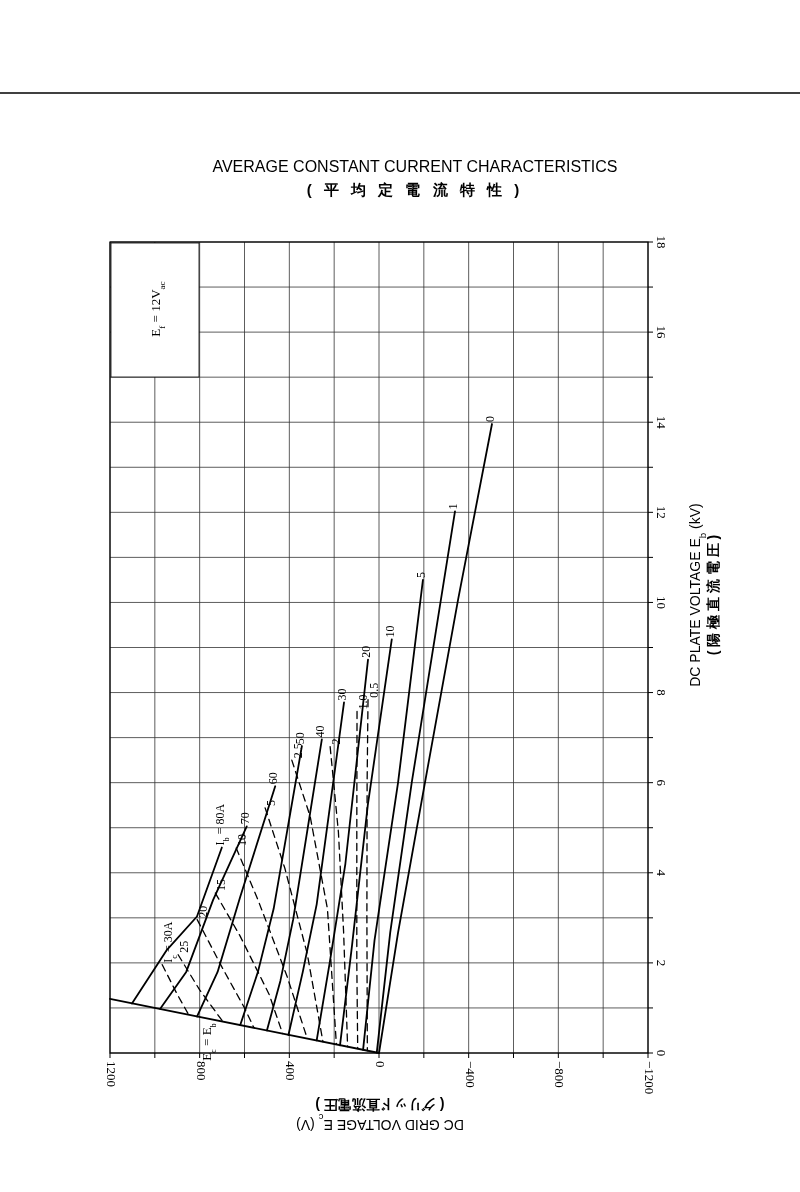 The image size is (800, 1192). What do you see at coordinates (470, 1074) in the screenshot?
I see `x-tick-label: −400` at bounding box center [470, 1074].